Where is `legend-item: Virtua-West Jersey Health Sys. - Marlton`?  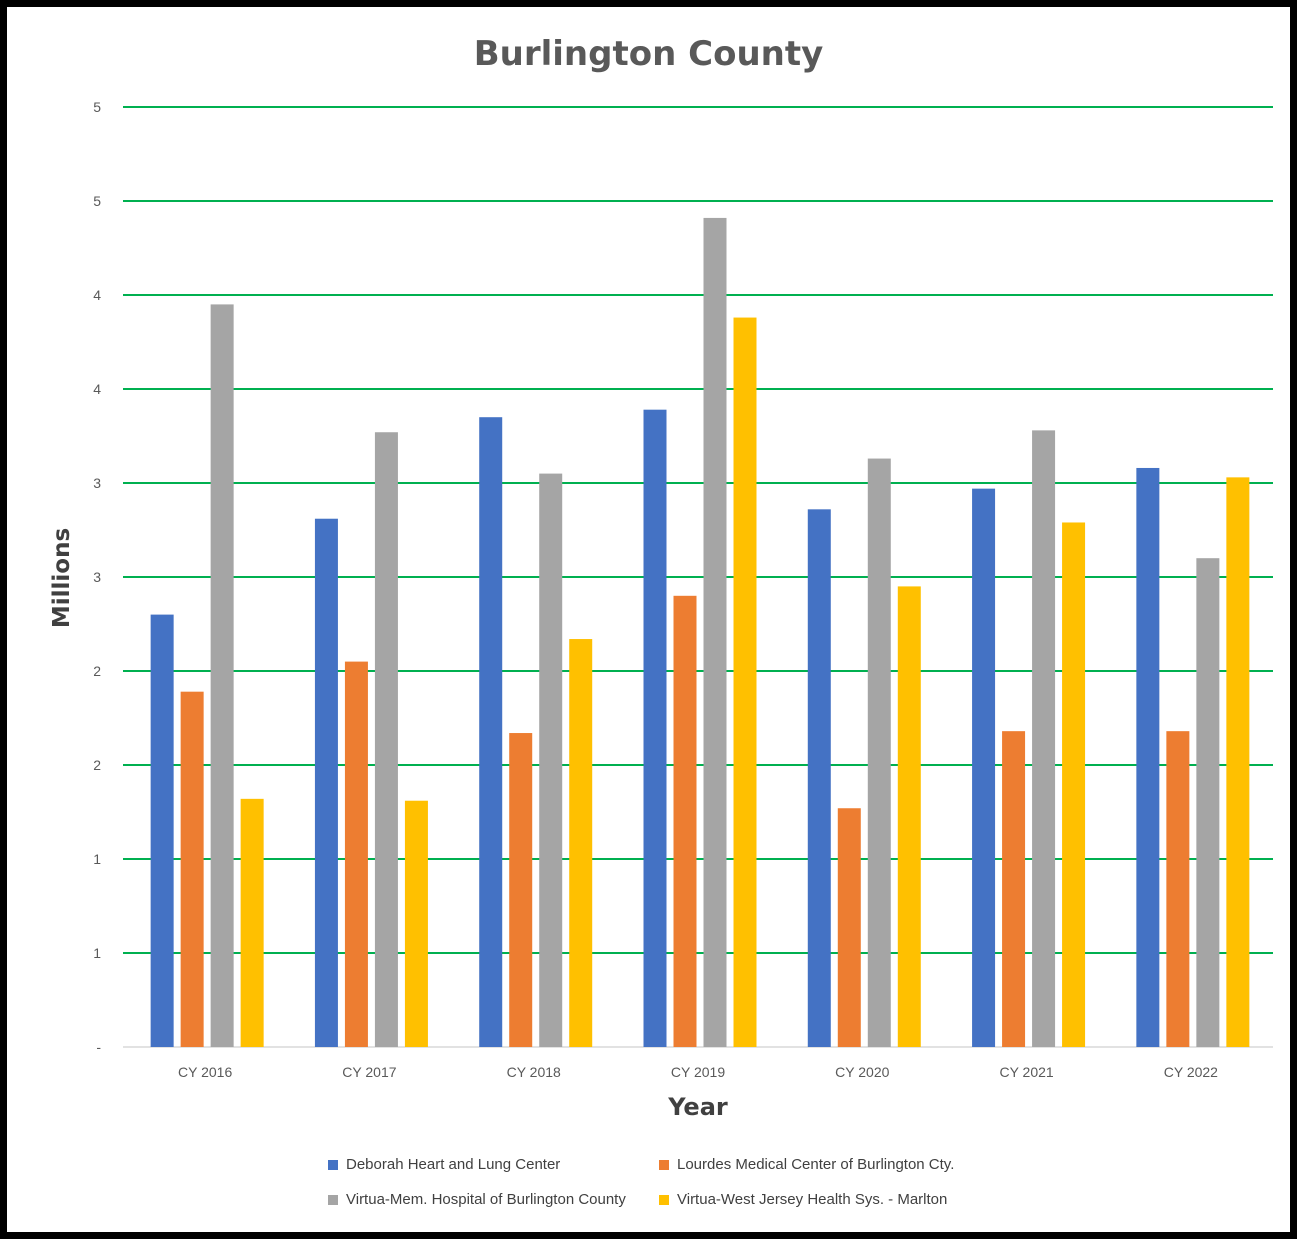 legend-item: Virtua-West Jersey Health Sys. - Marlton is located at coordinates (803, 1199).